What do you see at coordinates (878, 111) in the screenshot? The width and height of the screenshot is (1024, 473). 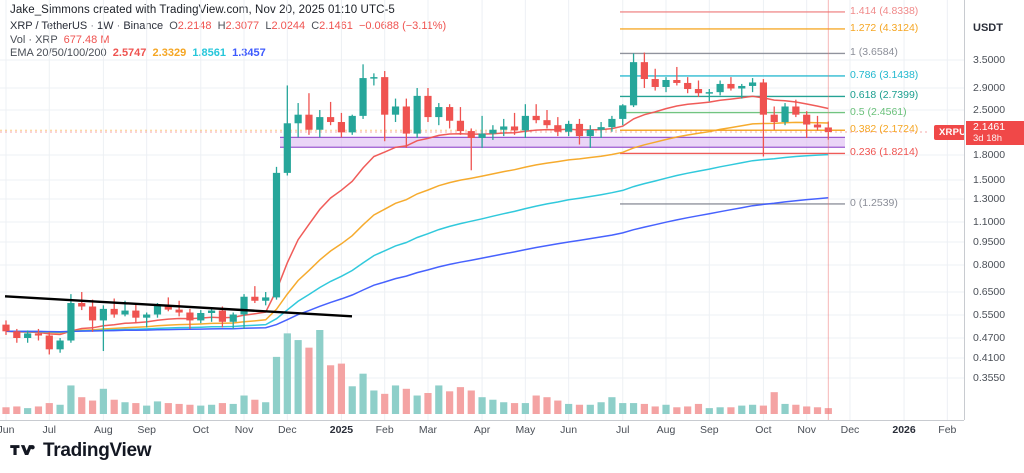 I see `fib-level-label: 0.5 (2.4561)` at bounding box center [878, 111].